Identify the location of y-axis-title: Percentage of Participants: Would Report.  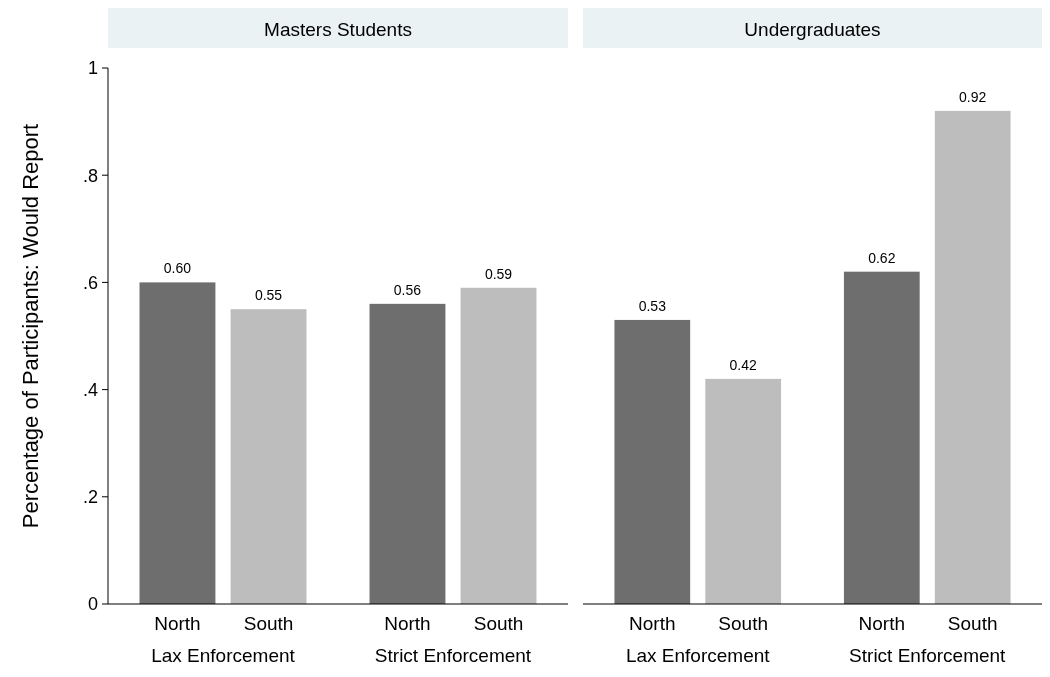
(30, 326).